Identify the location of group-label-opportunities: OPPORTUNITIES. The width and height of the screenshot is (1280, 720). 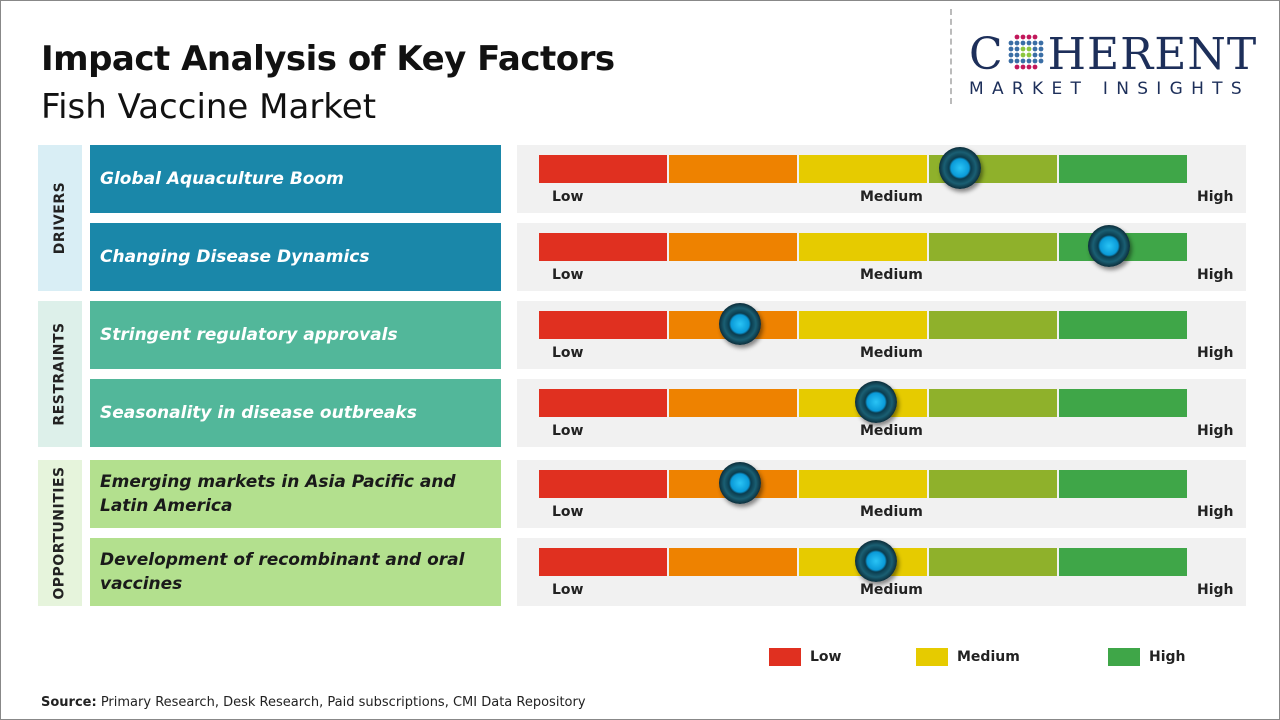
(60, 533).